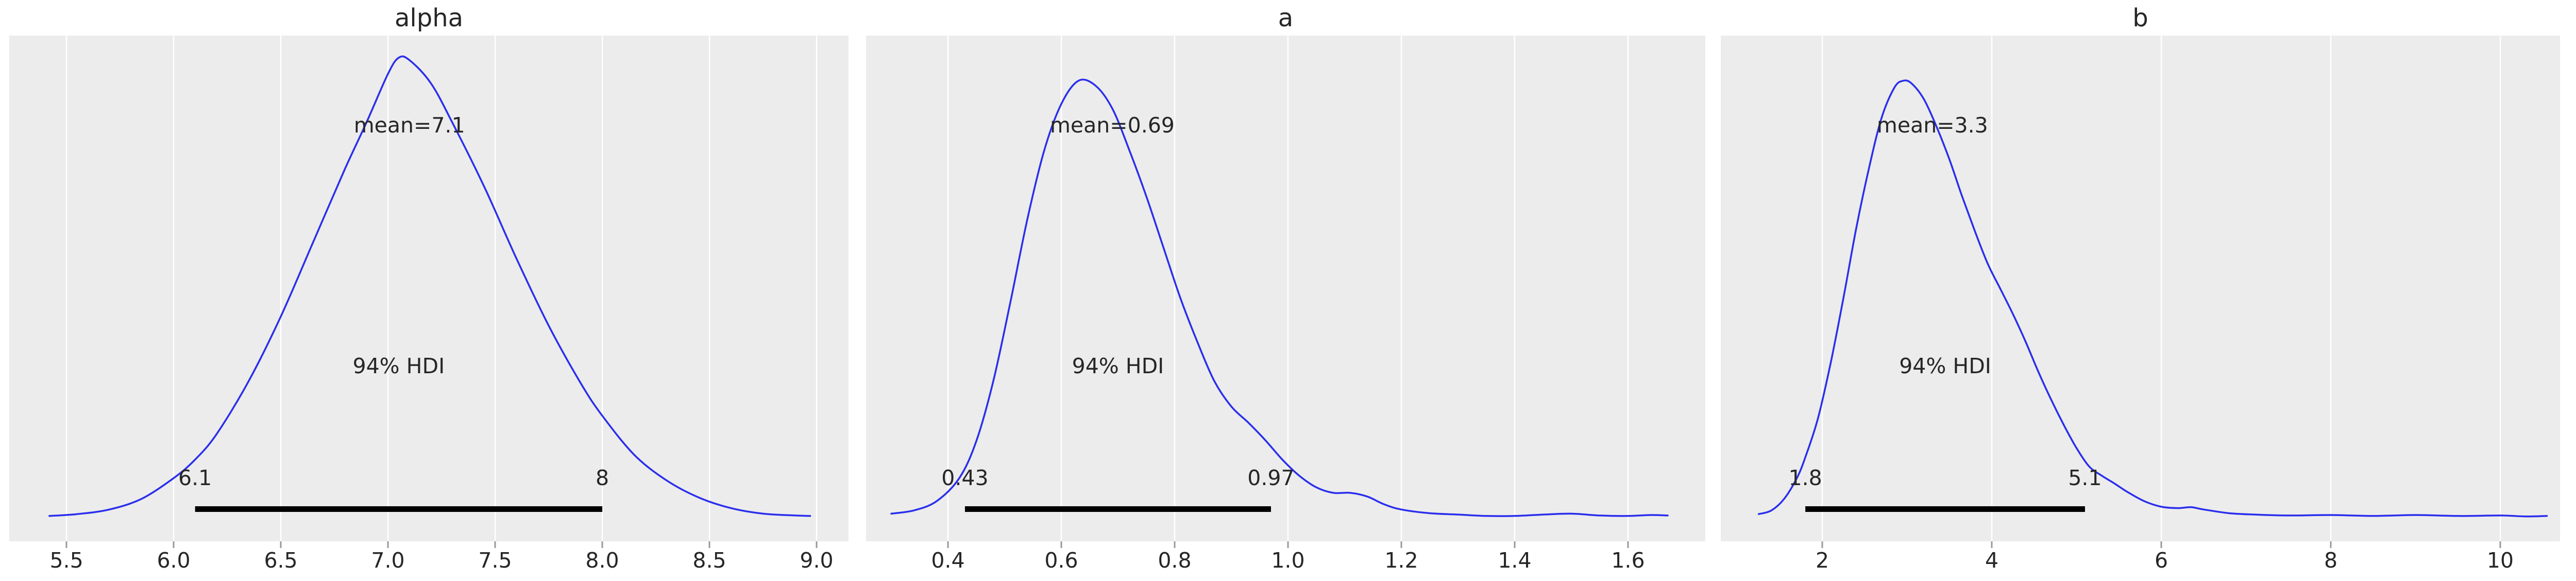  I want to click on hdi-lower-value: 1.8, so click(1805, 478).